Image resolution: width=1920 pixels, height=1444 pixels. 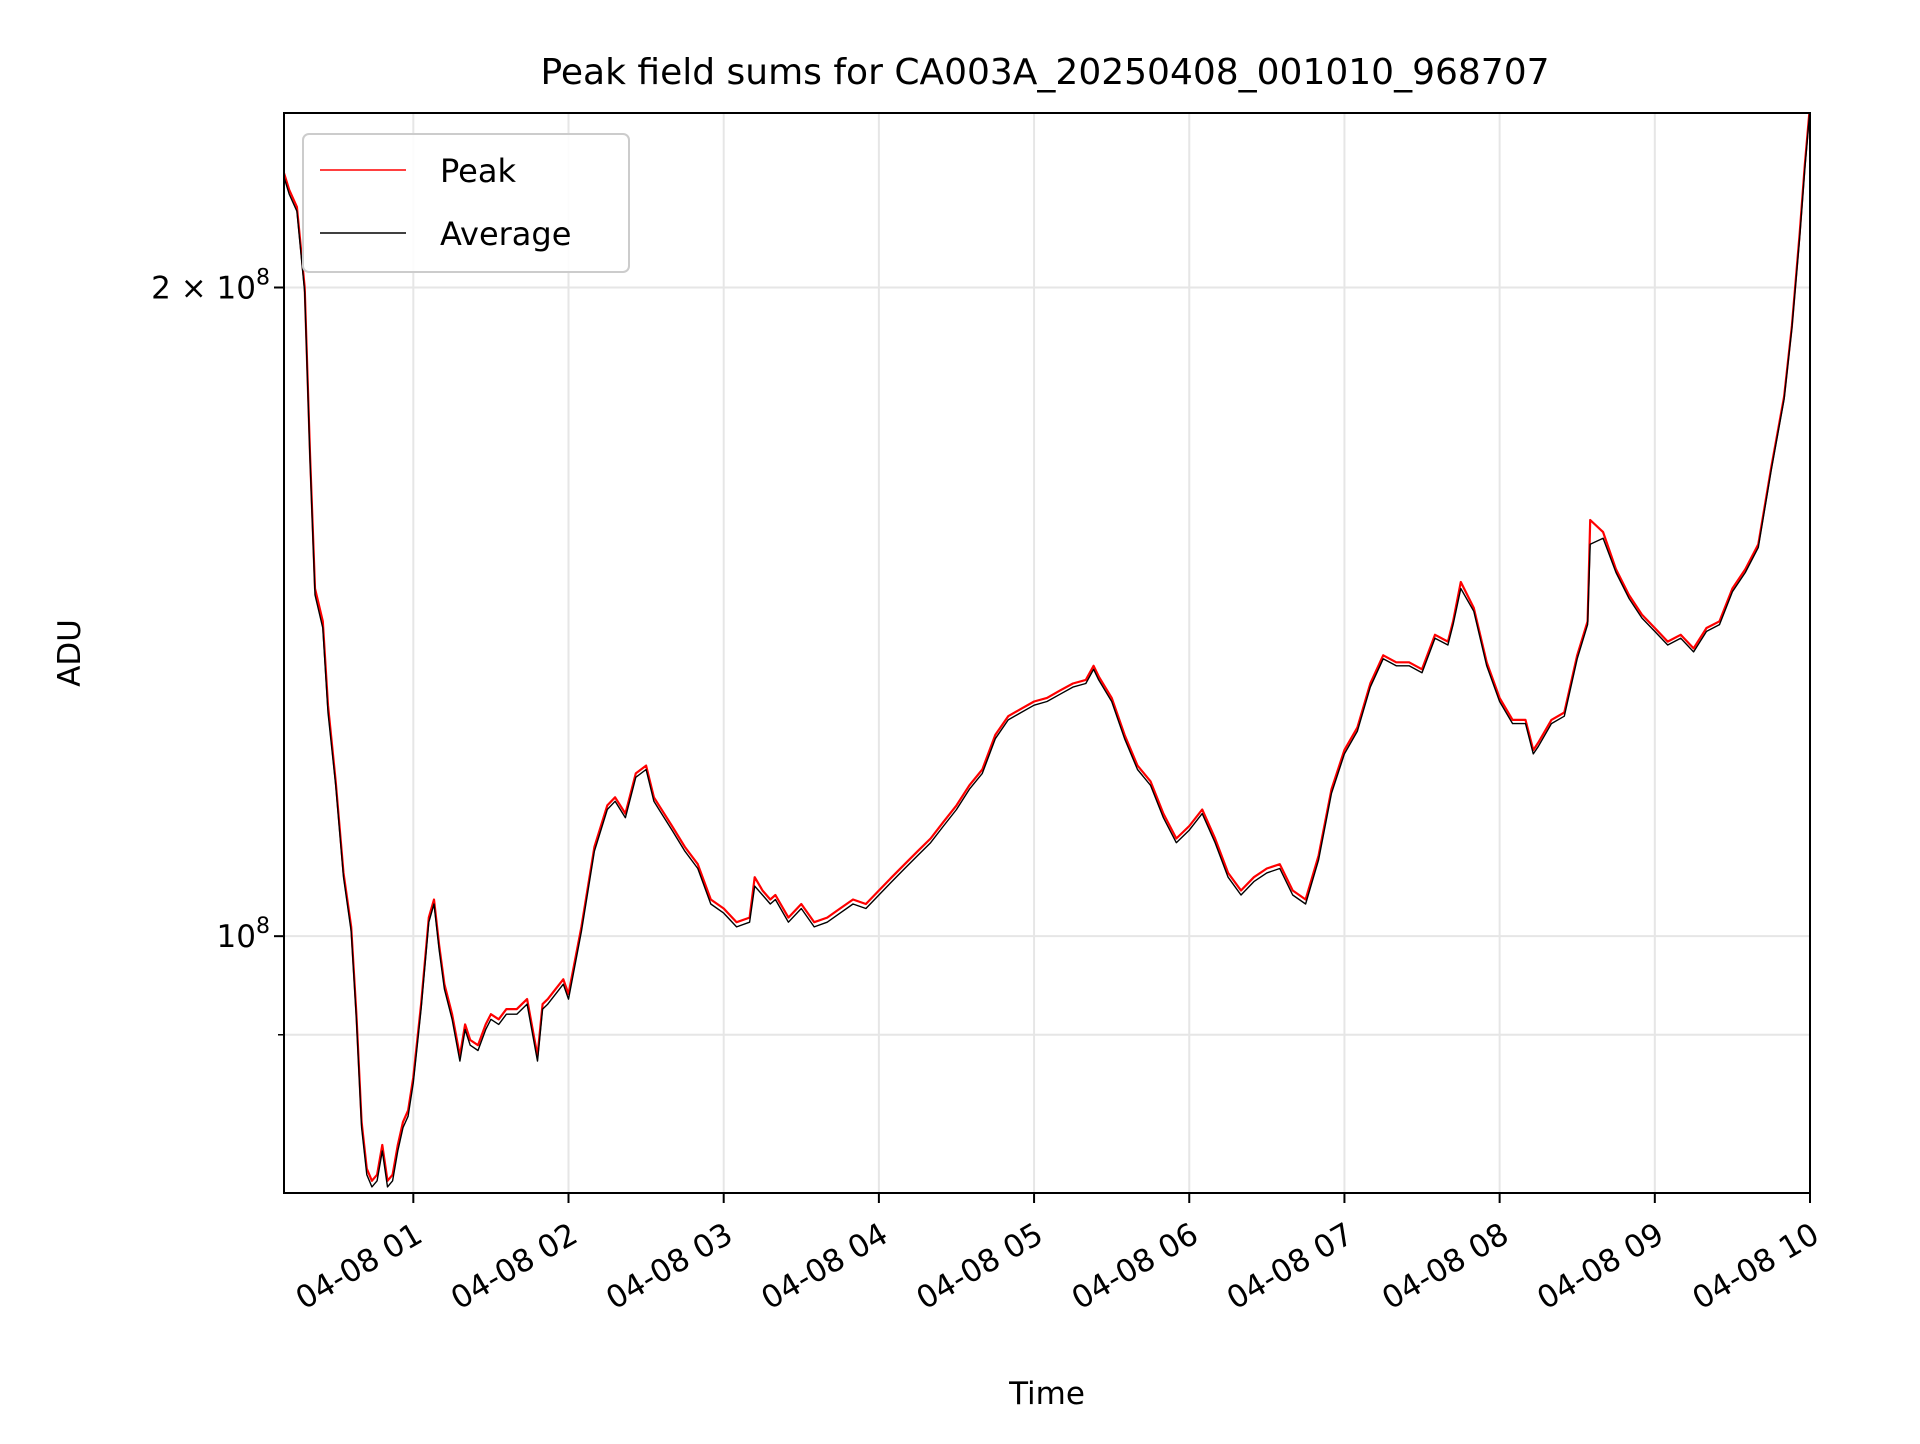 What do you see at coordinates (1046, 1394) in the screenshot?
I see `x-axis-label: Time` at bounding box center [1046, 1394].